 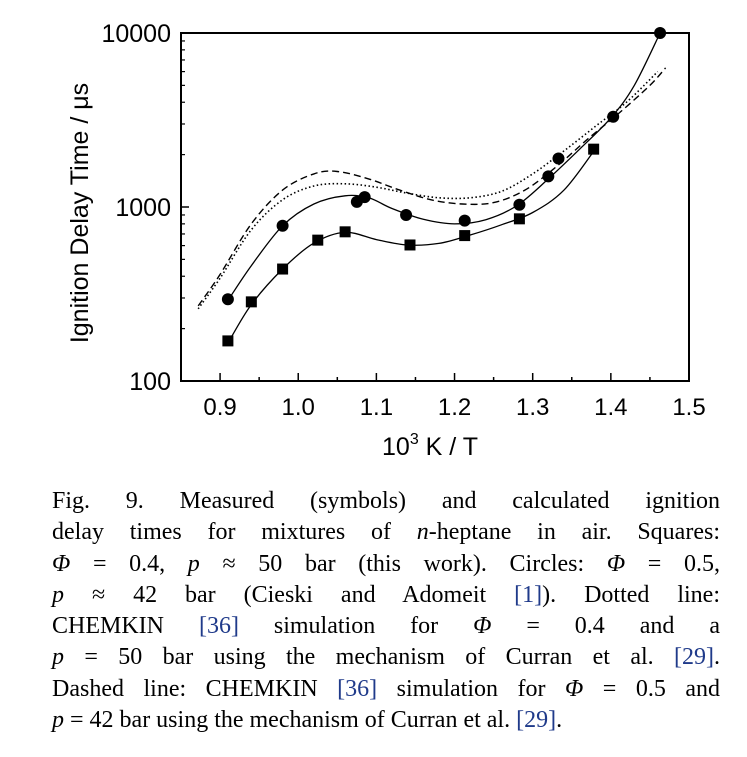 I want to click on x-axis-label: 103 K / T, so click(x=430, y=446).